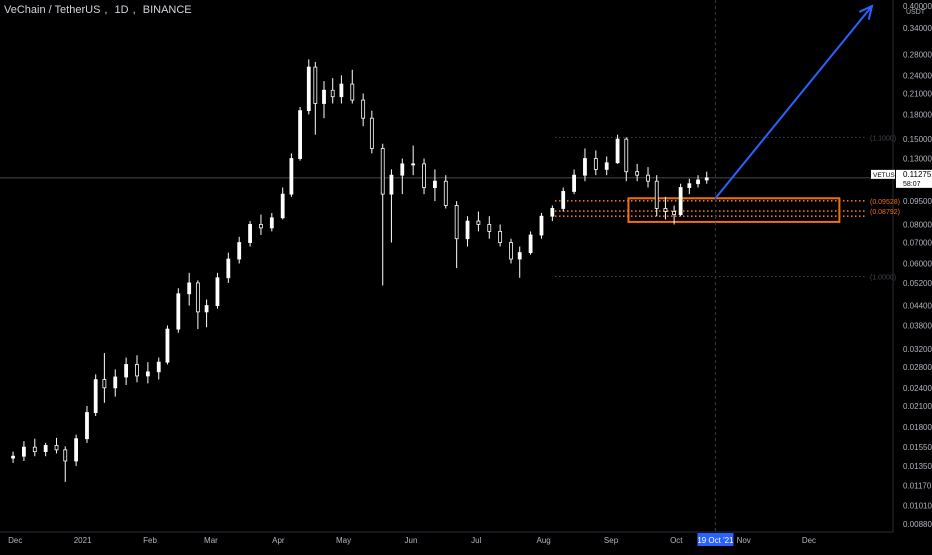 The width and height of the screenshot is (932, 555). Describe the element at coordinates (917, 447) in the screenshot. I see `price-tick-label: 0.01550` at that location.